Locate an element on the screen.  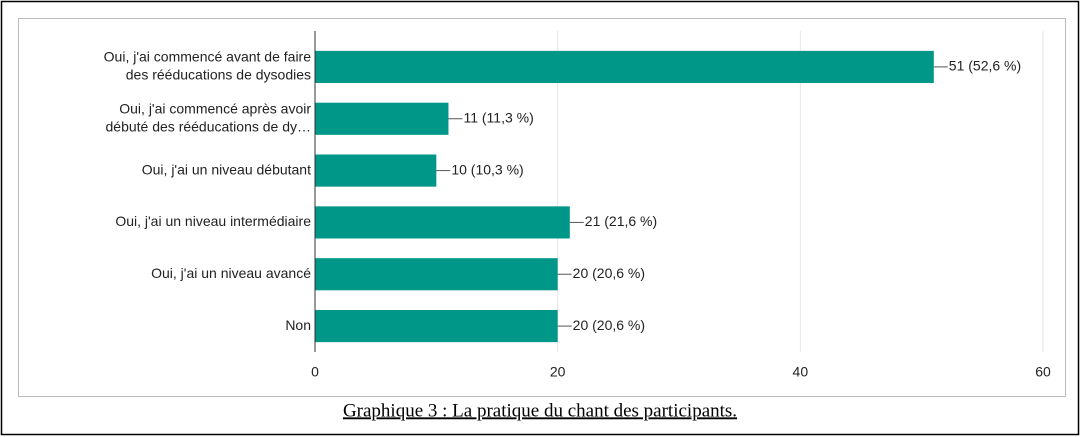
y-tick-label: Oui, j'ai un niveau intermédiaire is located at coordinates (213, 221).